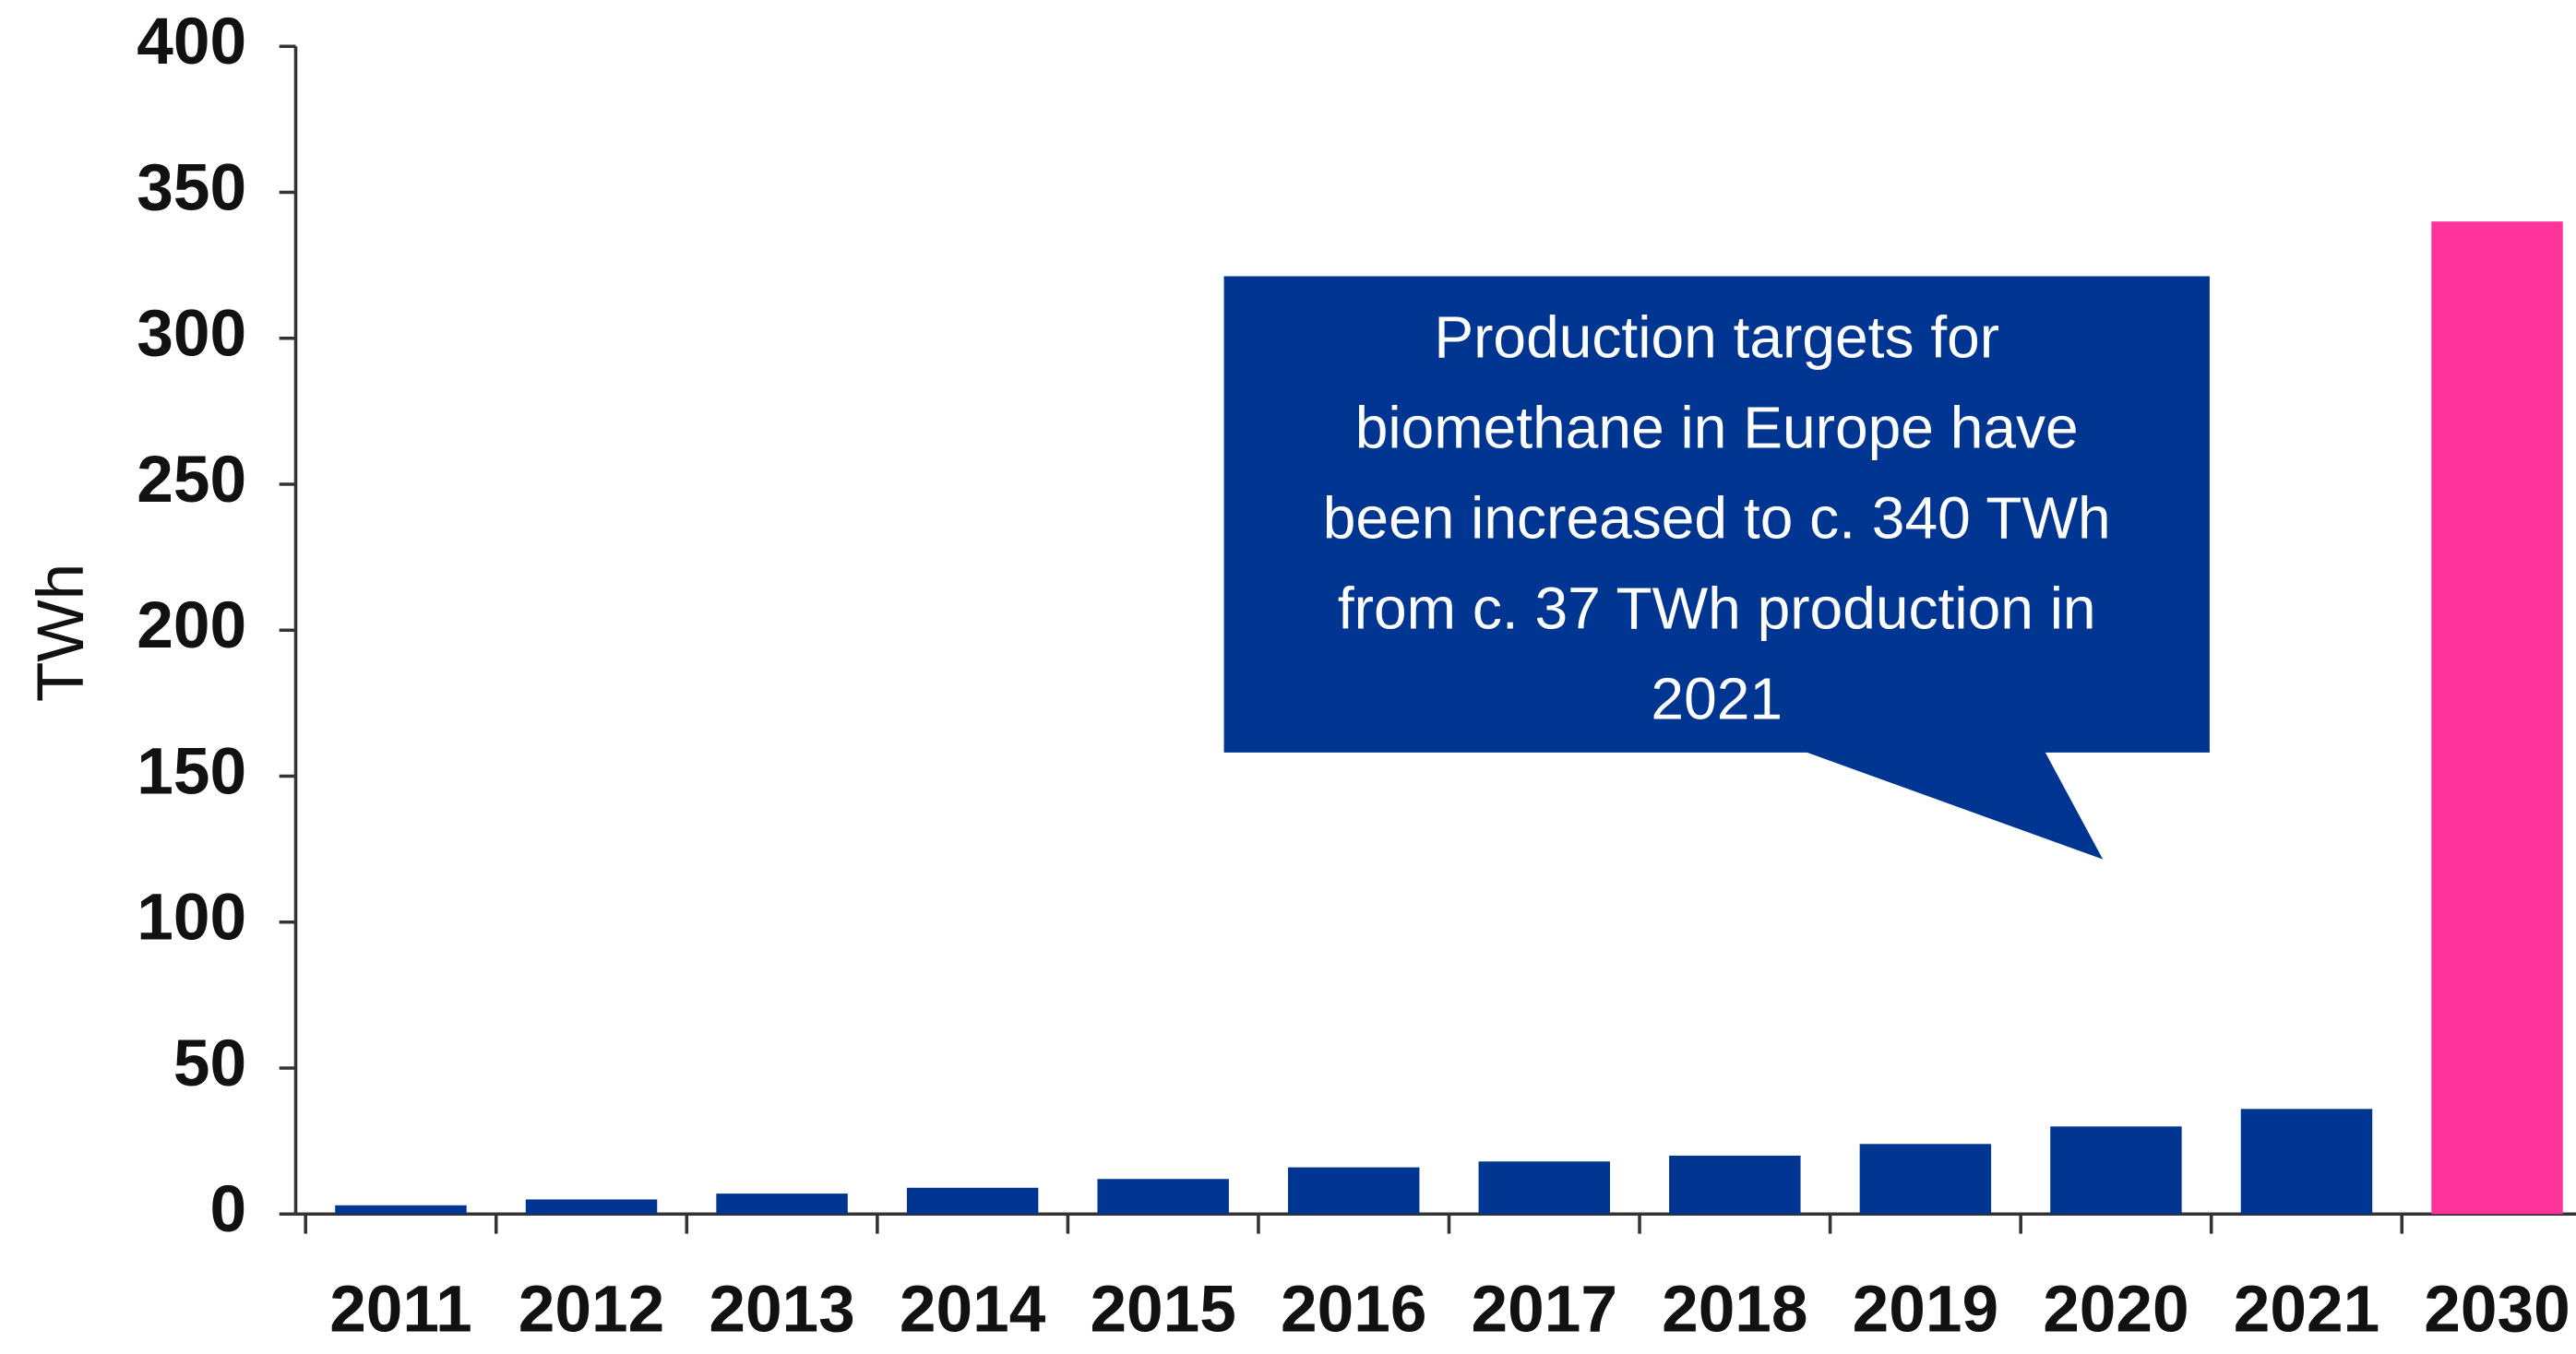 This screenshot has height=1354, width=2576. Describe the element at coordinates (2306, 1310) in the screenshot. I see `x-tick-label: 2021` at that location.